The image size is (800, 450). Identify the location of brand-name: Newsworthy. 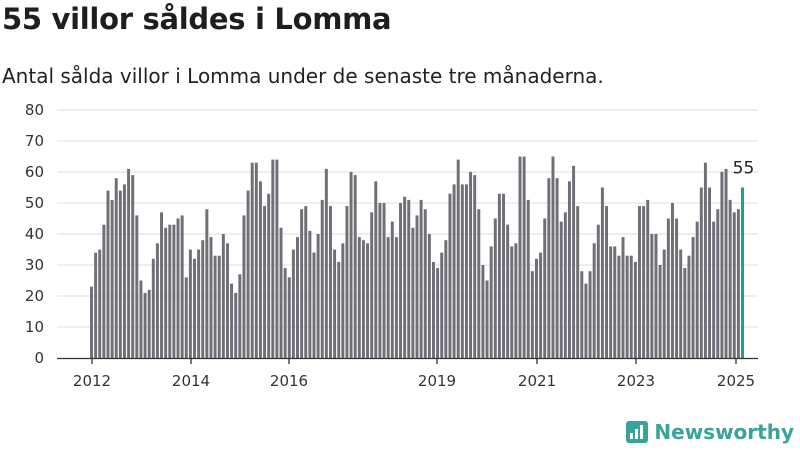
(724, 432).